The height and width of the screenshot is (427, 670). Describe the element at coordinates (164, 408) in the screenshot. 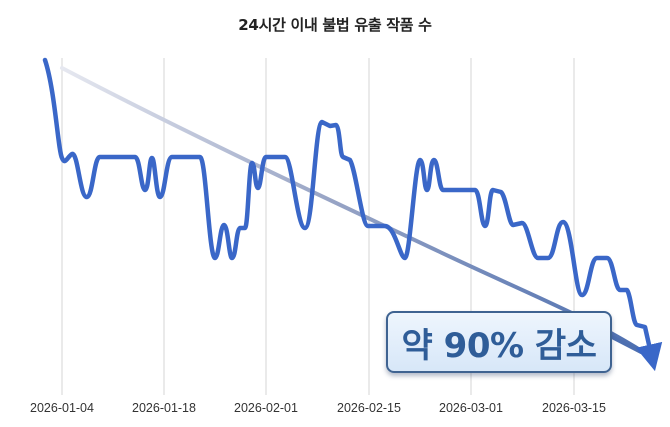

I see `x-tick-label: 2026-01-18` at that location.